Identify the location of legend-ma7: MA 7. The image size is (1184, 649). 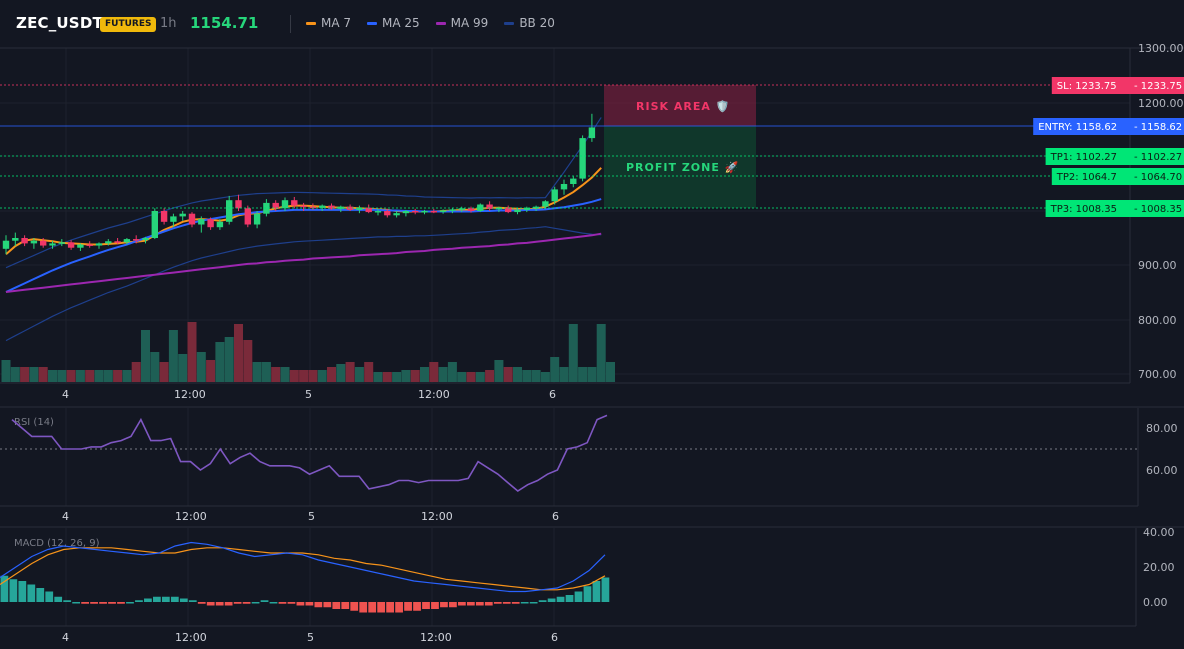
(328, 23).